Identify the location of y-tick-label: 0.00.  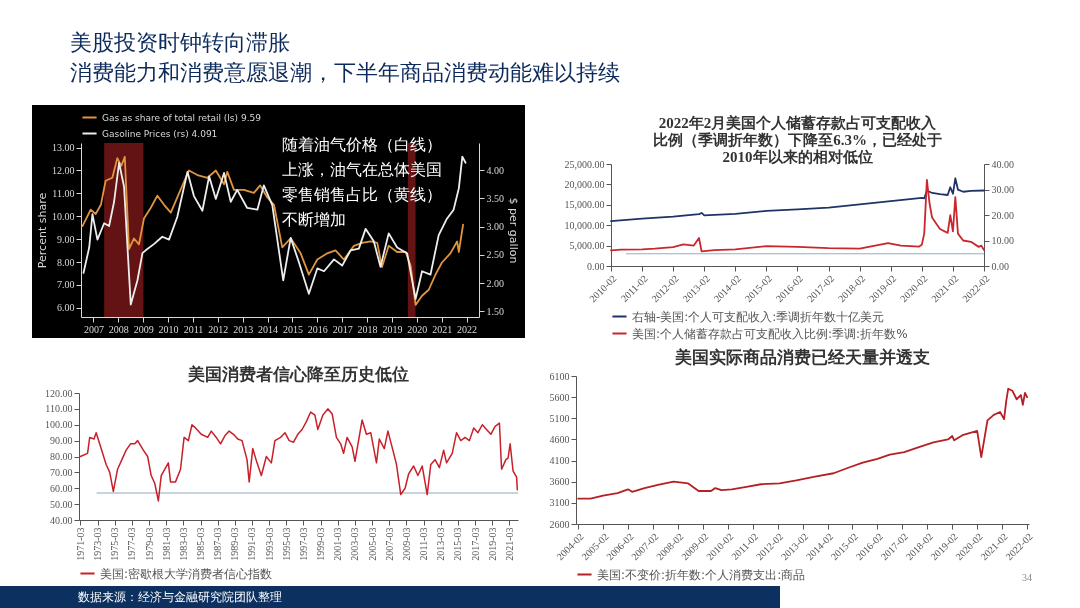
(596, 266).